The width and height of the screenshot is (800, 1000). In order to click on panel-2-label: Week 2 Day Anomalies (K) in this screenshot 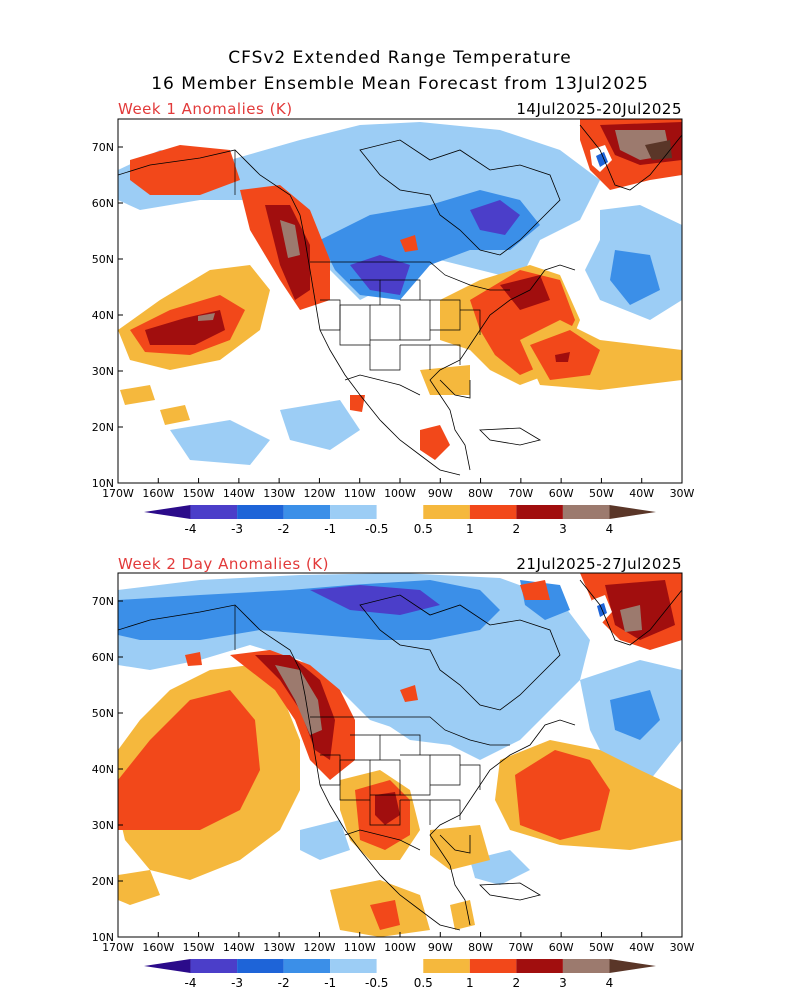, I will do `click(223, 564)`.